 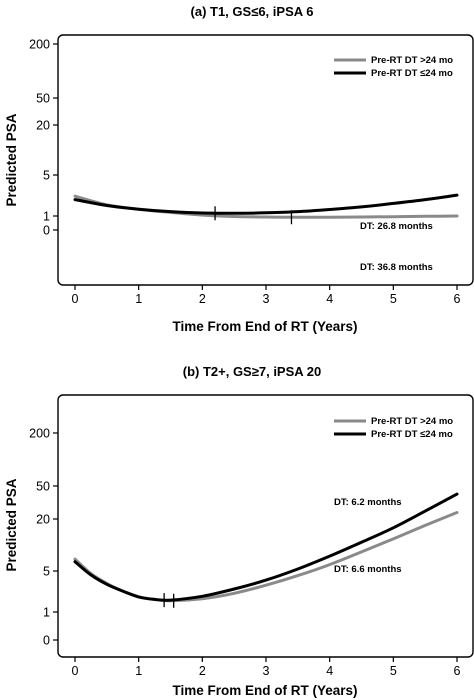 I want to click on panel-b-x-ticks: 0 1 2 3 4 5 6, so click(x=266, y=667).